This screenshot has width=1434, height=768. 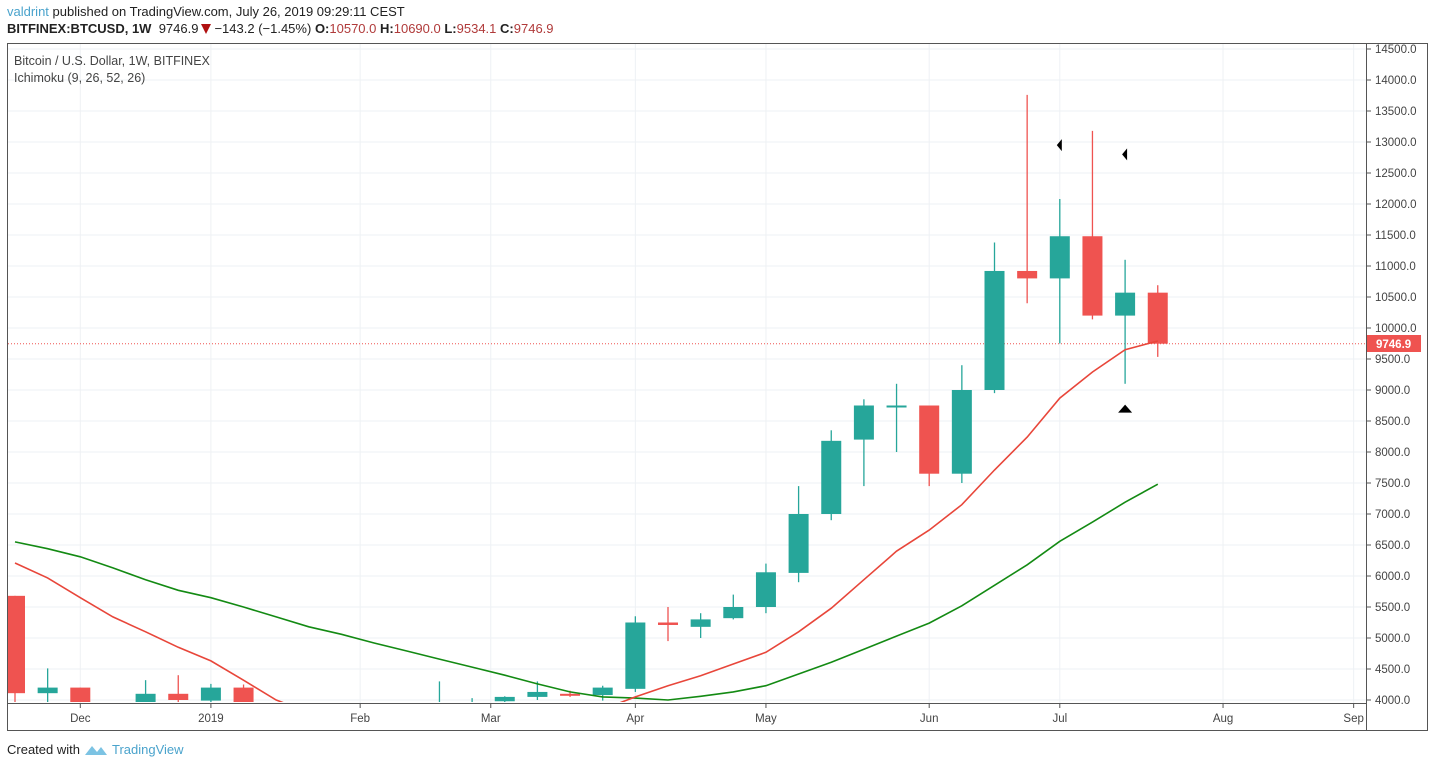 What do you see at coordinates (1059, 719) in the screenshot?
I see `x-tick-label: Jul` at bounding box center [1059, 719].